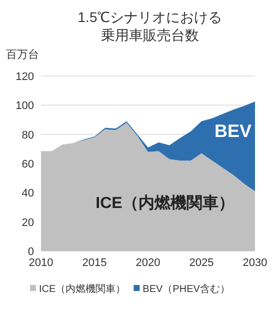  I want to click on y-tick-label: 60, so click(28, 164).